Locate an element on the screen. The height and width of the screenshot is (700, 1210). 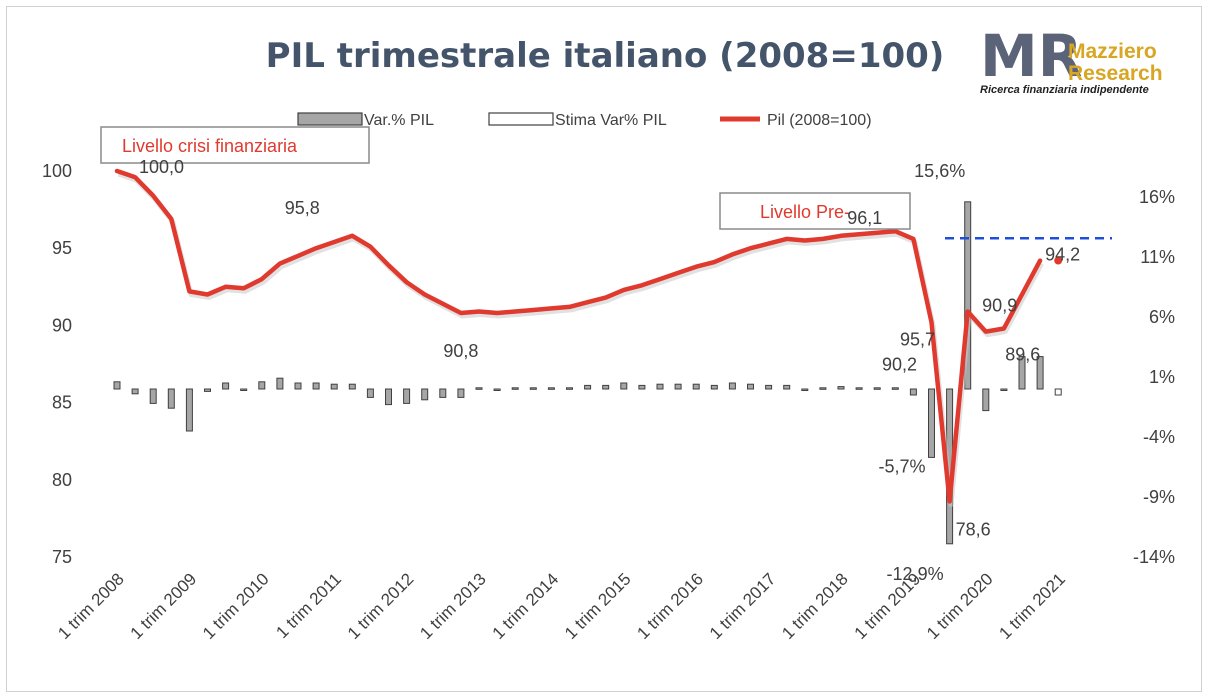
x-tick-label: 1 trim 2010 is located at coordinates (236, 606).